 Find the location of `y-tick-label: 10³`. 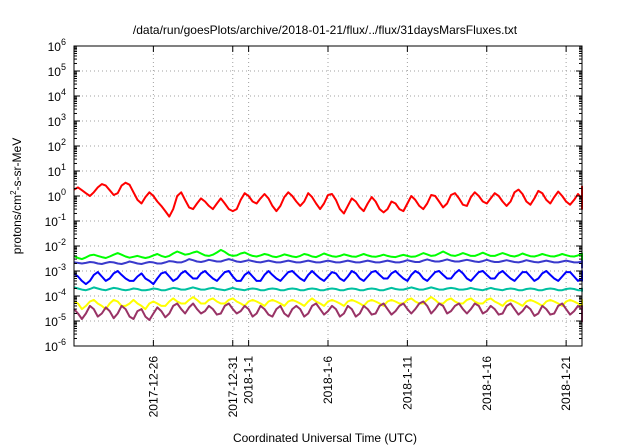

y-tick-label: 10³ is located at coordinates (57, 120).